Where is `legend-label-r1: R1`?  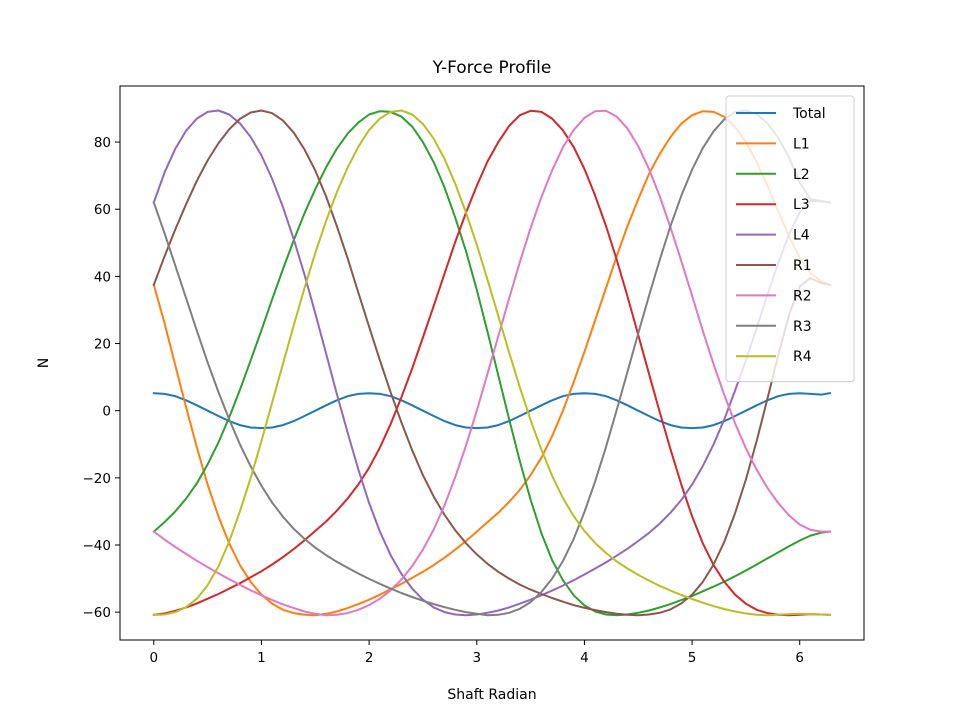
legend-label-r1: R1 is located at coordinates (802, 266).